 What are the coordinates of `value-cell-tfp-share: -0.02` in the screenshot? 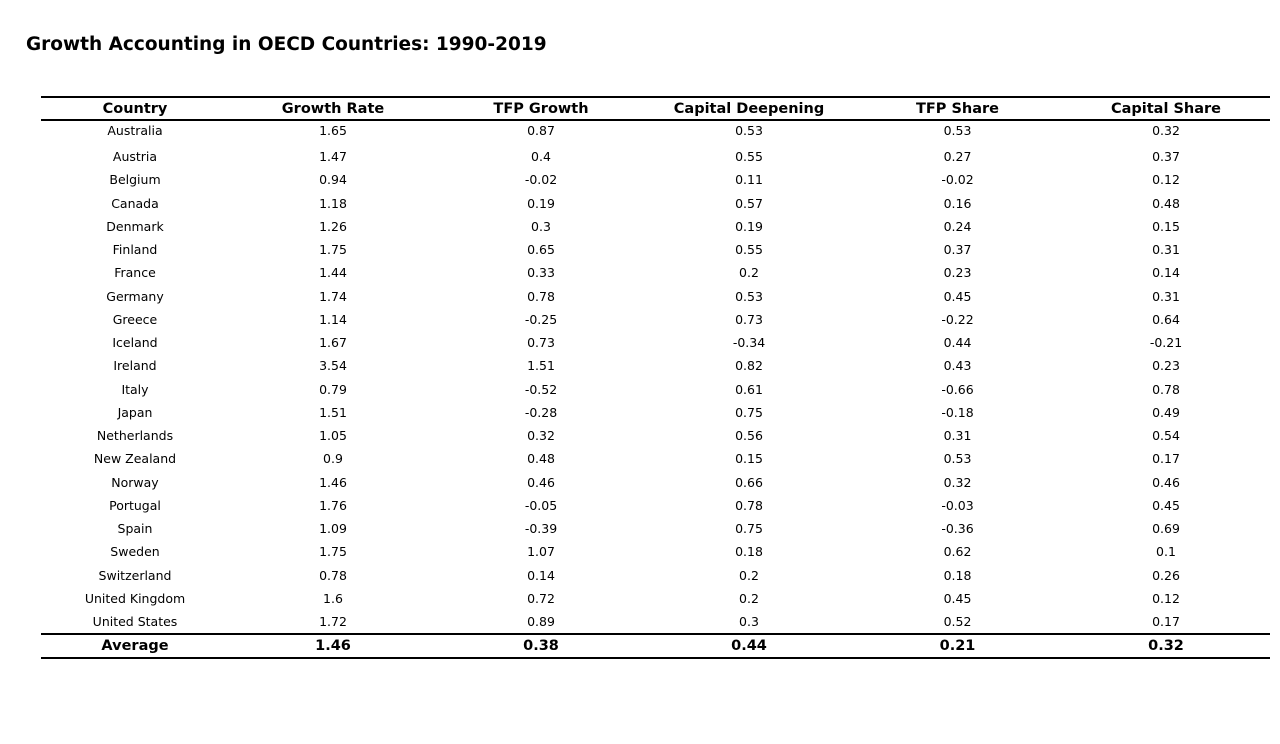 It's located at (957, 180).